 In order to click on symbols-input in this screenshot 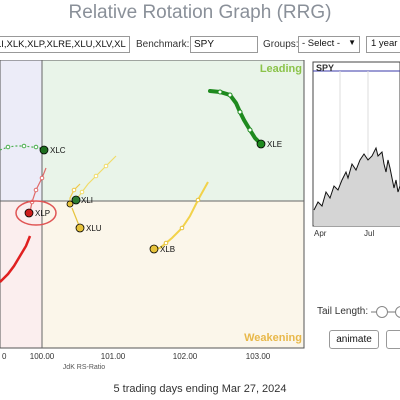, I will do `click(65, 44)`.